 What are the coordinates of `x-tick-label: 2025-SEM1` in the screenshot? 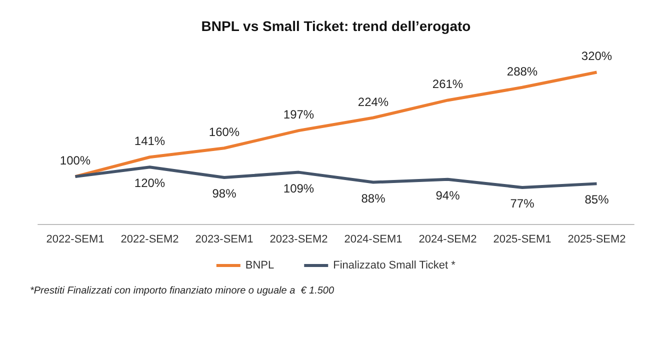 It's located at (522, 240).